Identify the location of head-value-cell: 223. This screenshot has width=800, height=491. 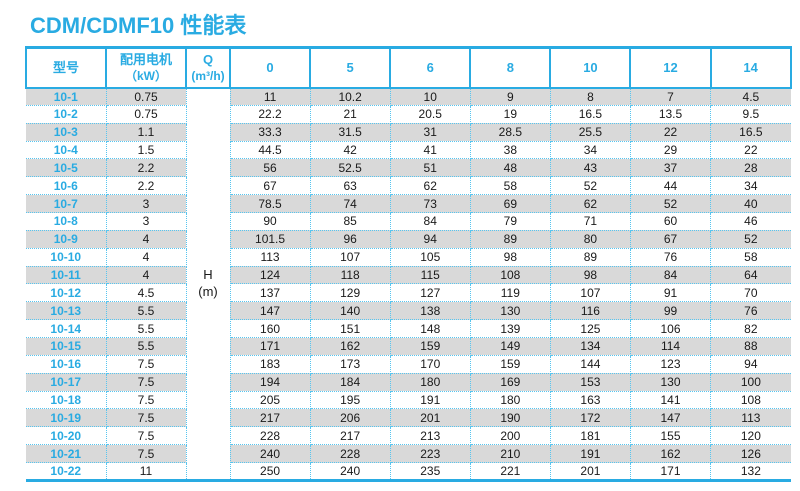
(430, 454).